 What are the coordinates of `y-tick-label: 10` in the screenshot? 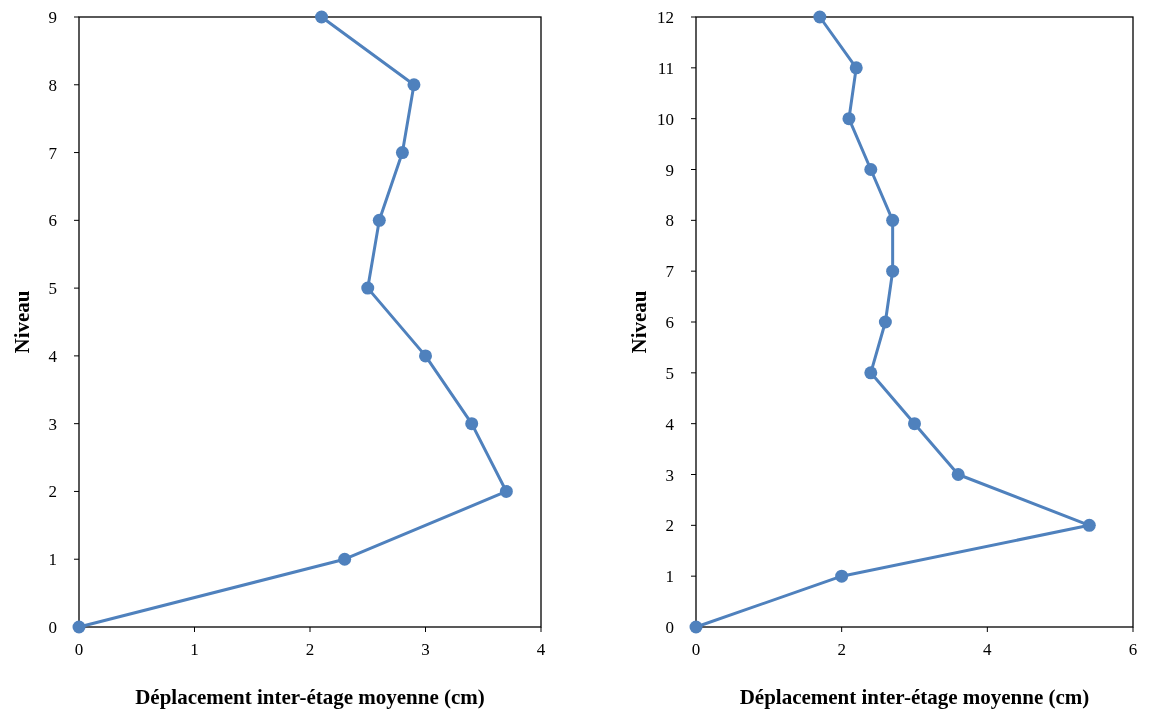 It's located at (665, 119).